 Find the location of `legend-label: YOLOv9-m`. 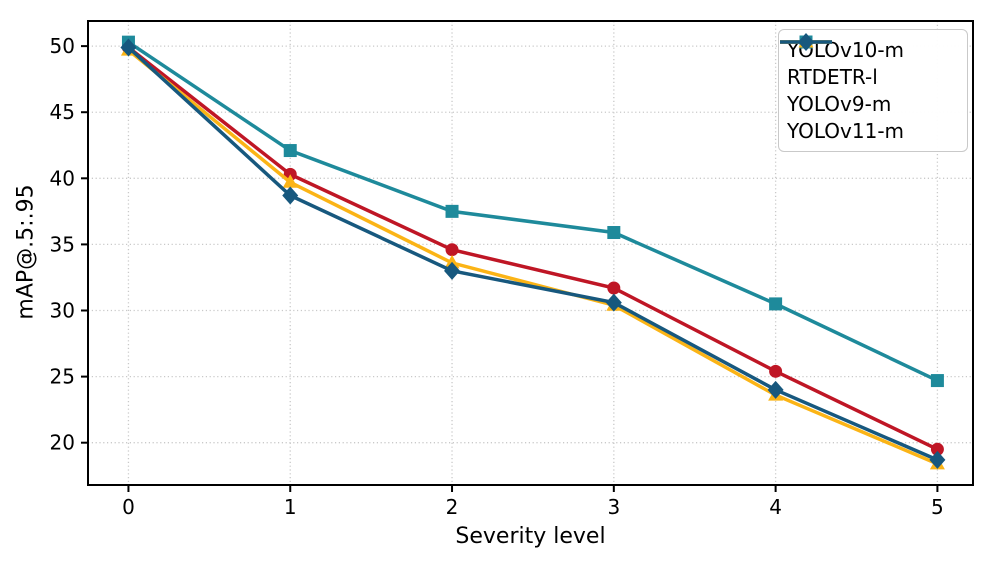

legend-label: YOLOv9-m is located at coordinates (839, 104).